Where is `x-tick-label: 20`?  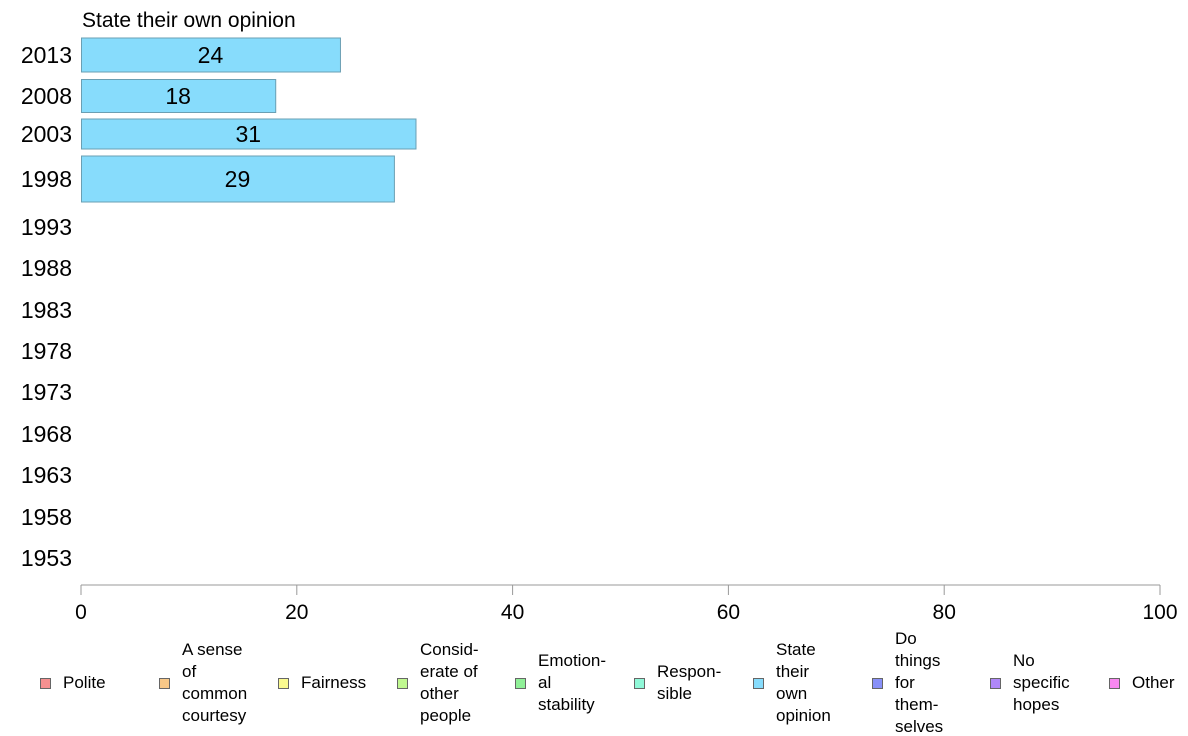 x-tick-label: 20 is located at coordinates (296, 612).